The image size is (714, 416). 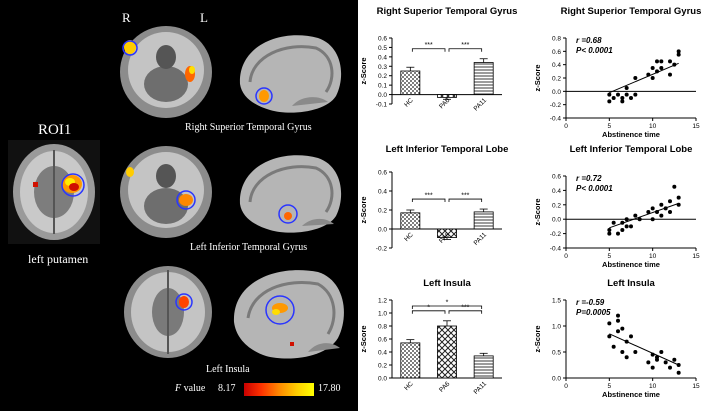 What do you see at coordinates (363, 338) in the screenshot?
I see `bar-chart-3-ylabel: z-Score` at bounding box center [363, 338].